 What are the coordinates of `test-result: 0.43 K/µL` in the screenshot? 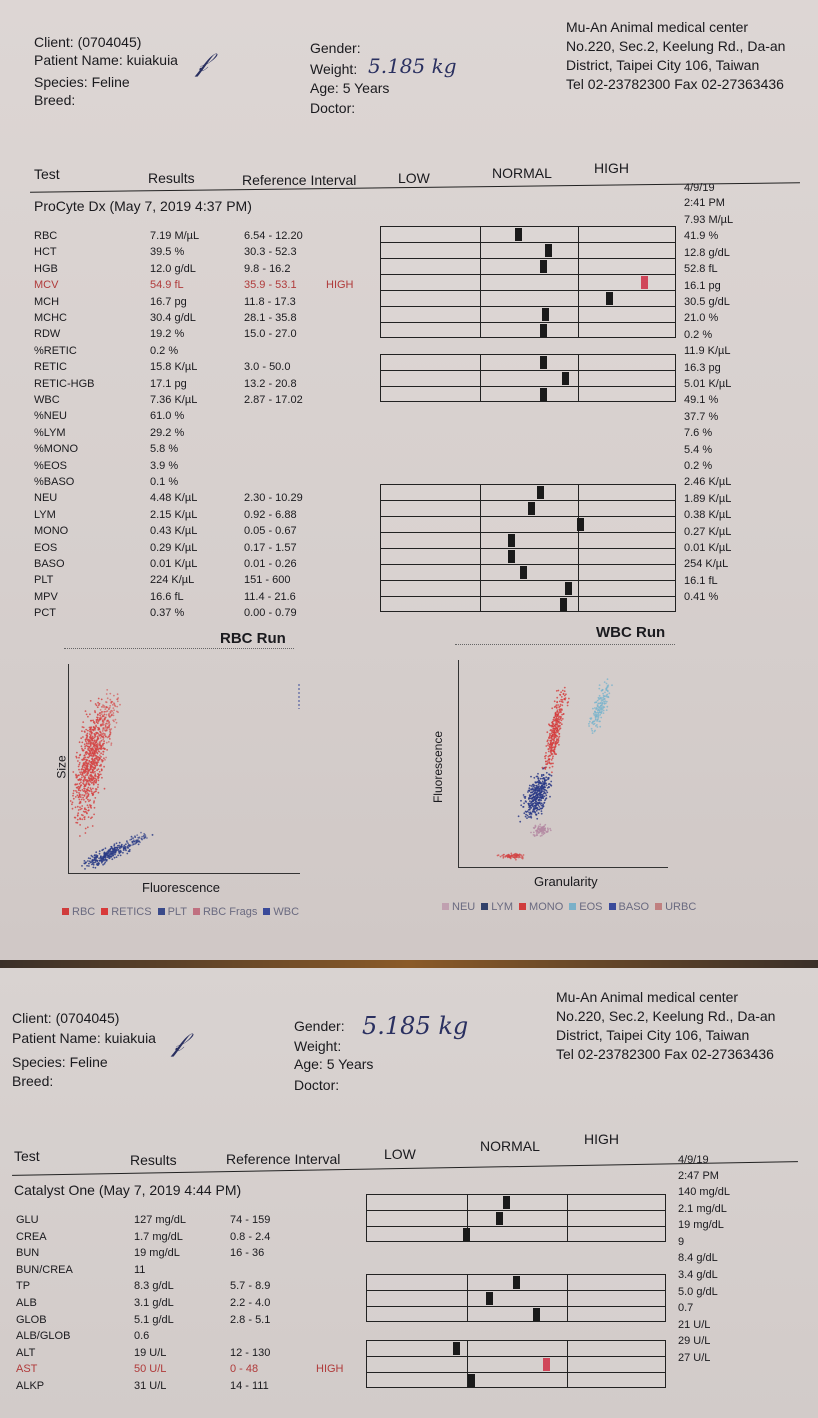 It's located at (174, 531).